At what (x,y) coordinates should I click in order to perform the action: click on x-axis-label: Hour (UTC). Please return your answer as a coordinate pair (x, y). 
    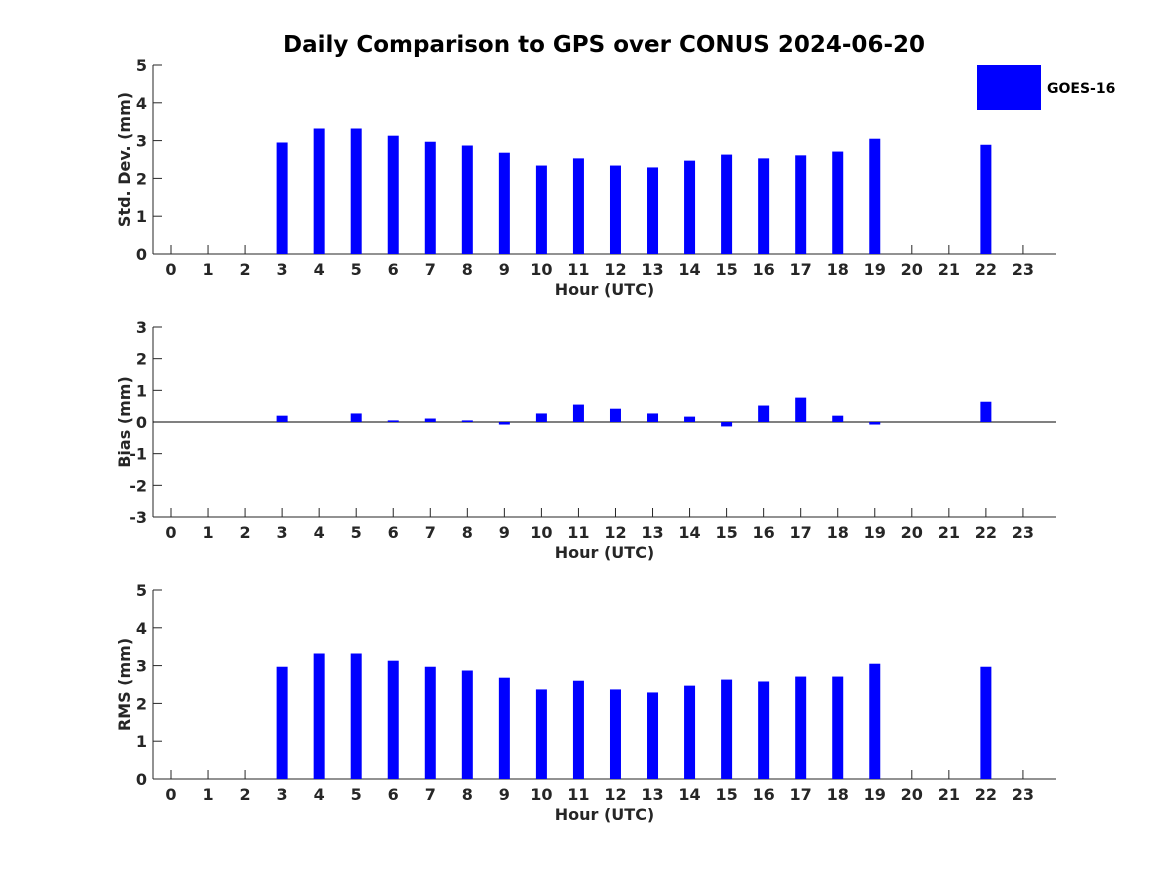
    Looking at the image, I should click on (605, 814).